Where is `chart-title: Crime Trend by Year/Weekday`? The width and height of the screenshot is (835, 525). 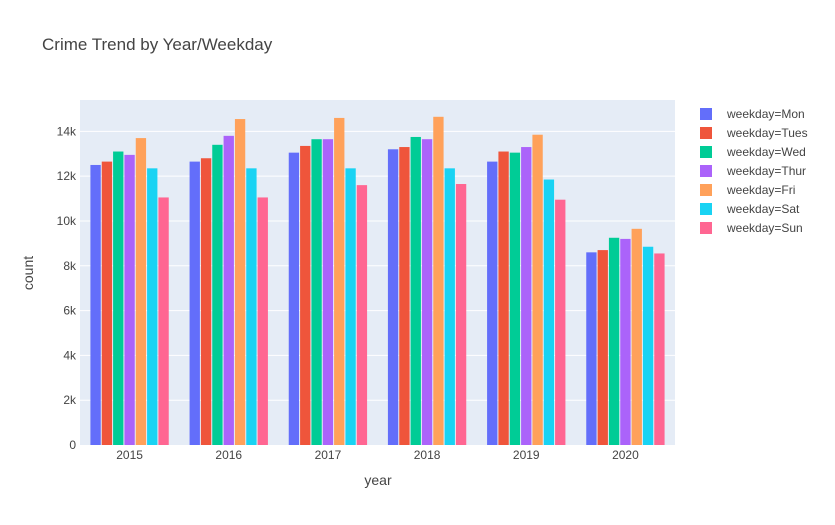 chart-title: Crime Trend by Year/Weekday is located at coordinates (157, 44).